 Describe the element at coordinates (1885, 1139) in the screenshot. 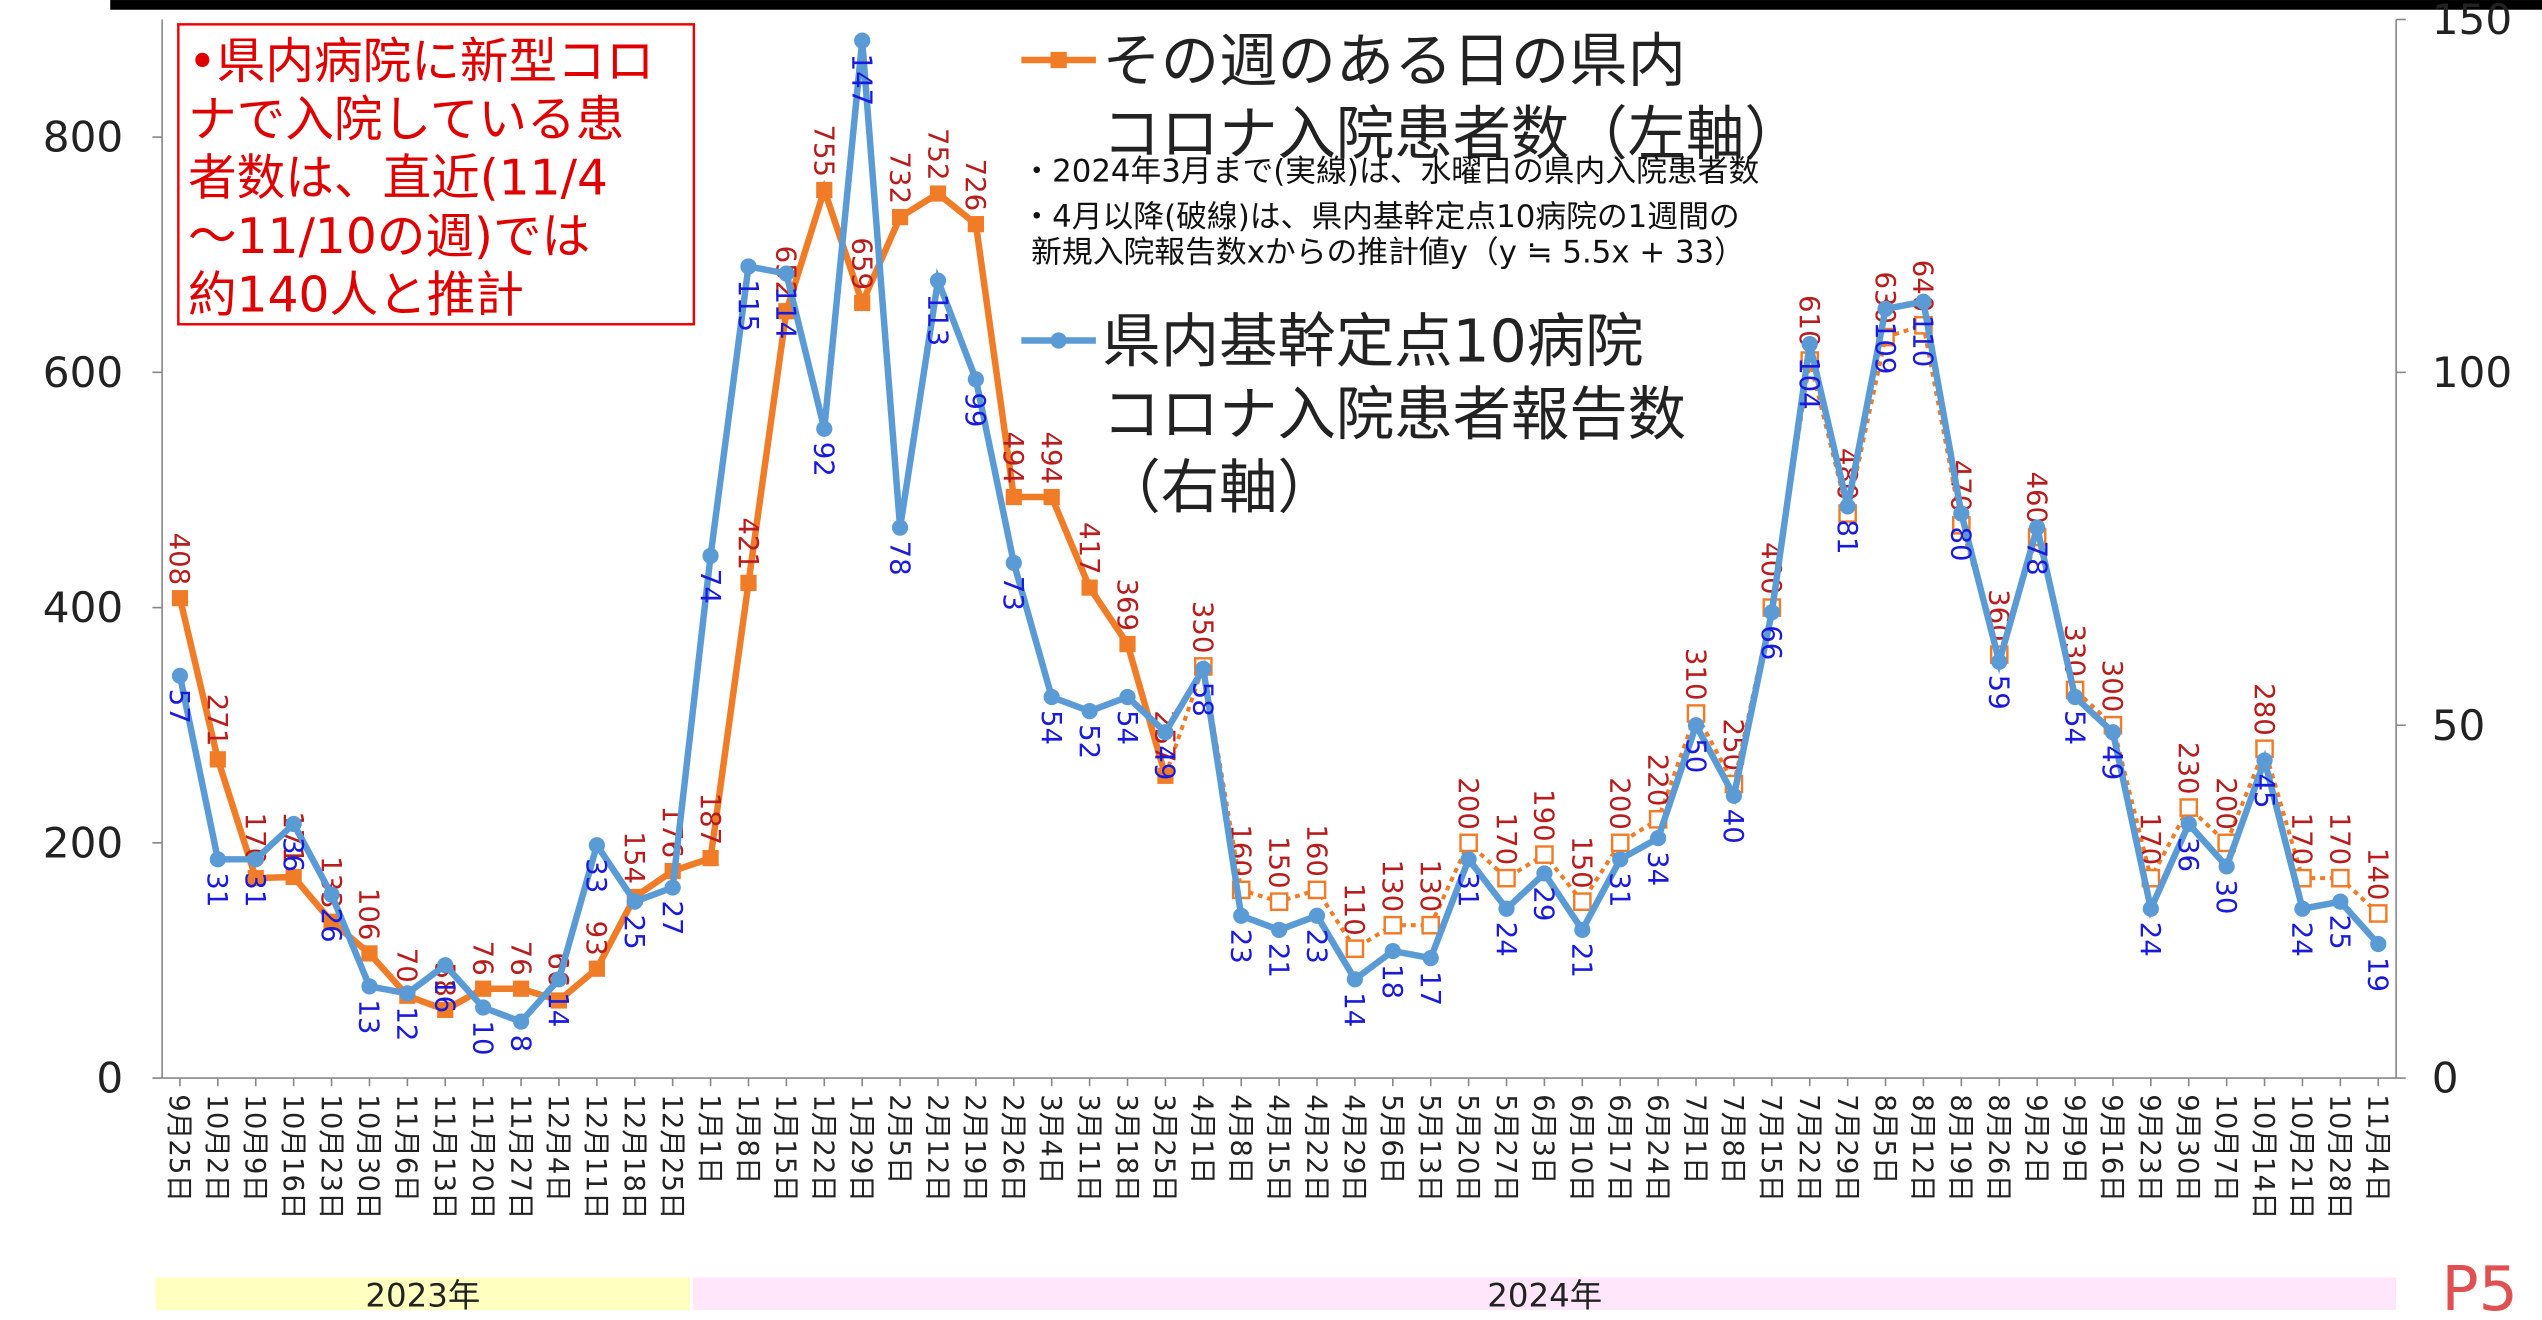

I see `x-tick-label: 8月5日` at that location.